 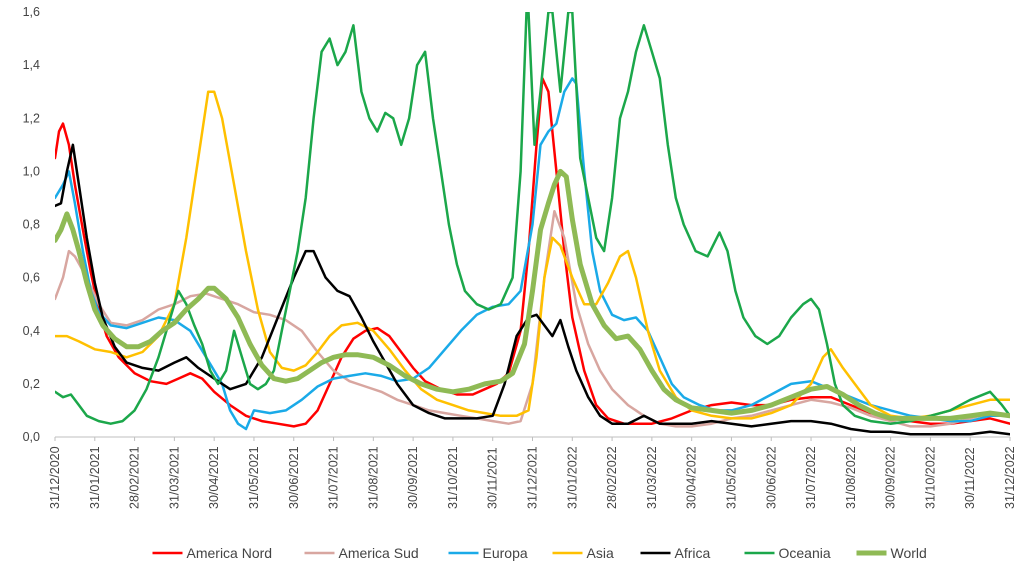 I want to click on legend-item: Africa, so click(x=675, y=553).